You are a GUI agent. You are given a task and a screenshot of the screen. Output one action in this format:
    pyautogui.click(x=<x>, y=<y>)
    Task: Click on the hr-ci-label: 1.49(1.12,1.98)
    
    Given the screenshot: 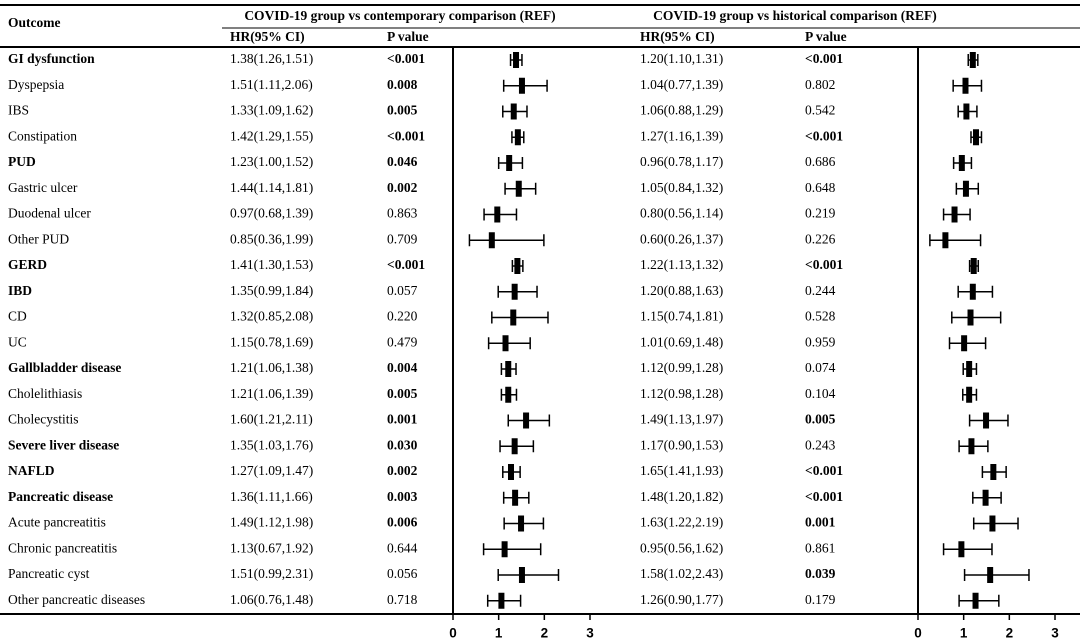 What is the action you would take?
    pyautogui.click(x=271, y=522)
    